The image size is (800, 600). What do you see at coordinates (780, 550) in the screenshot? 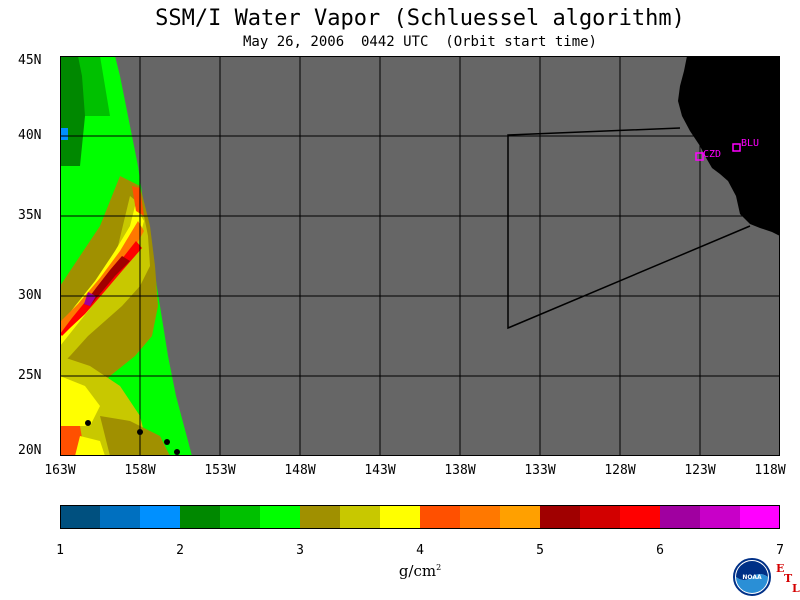
I see `colorbar-tick-7: 7` at bounding box center [780, 550].